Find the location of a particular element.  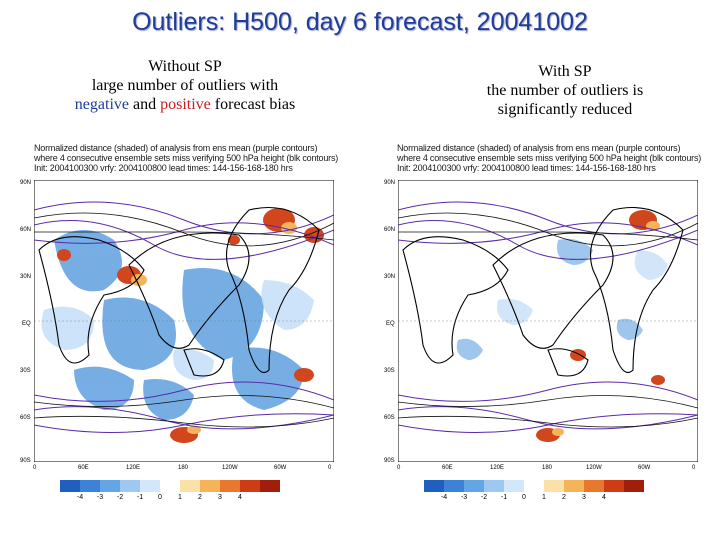

left-colorbar-tick-label: 3 is located at coordinates (220, 497).